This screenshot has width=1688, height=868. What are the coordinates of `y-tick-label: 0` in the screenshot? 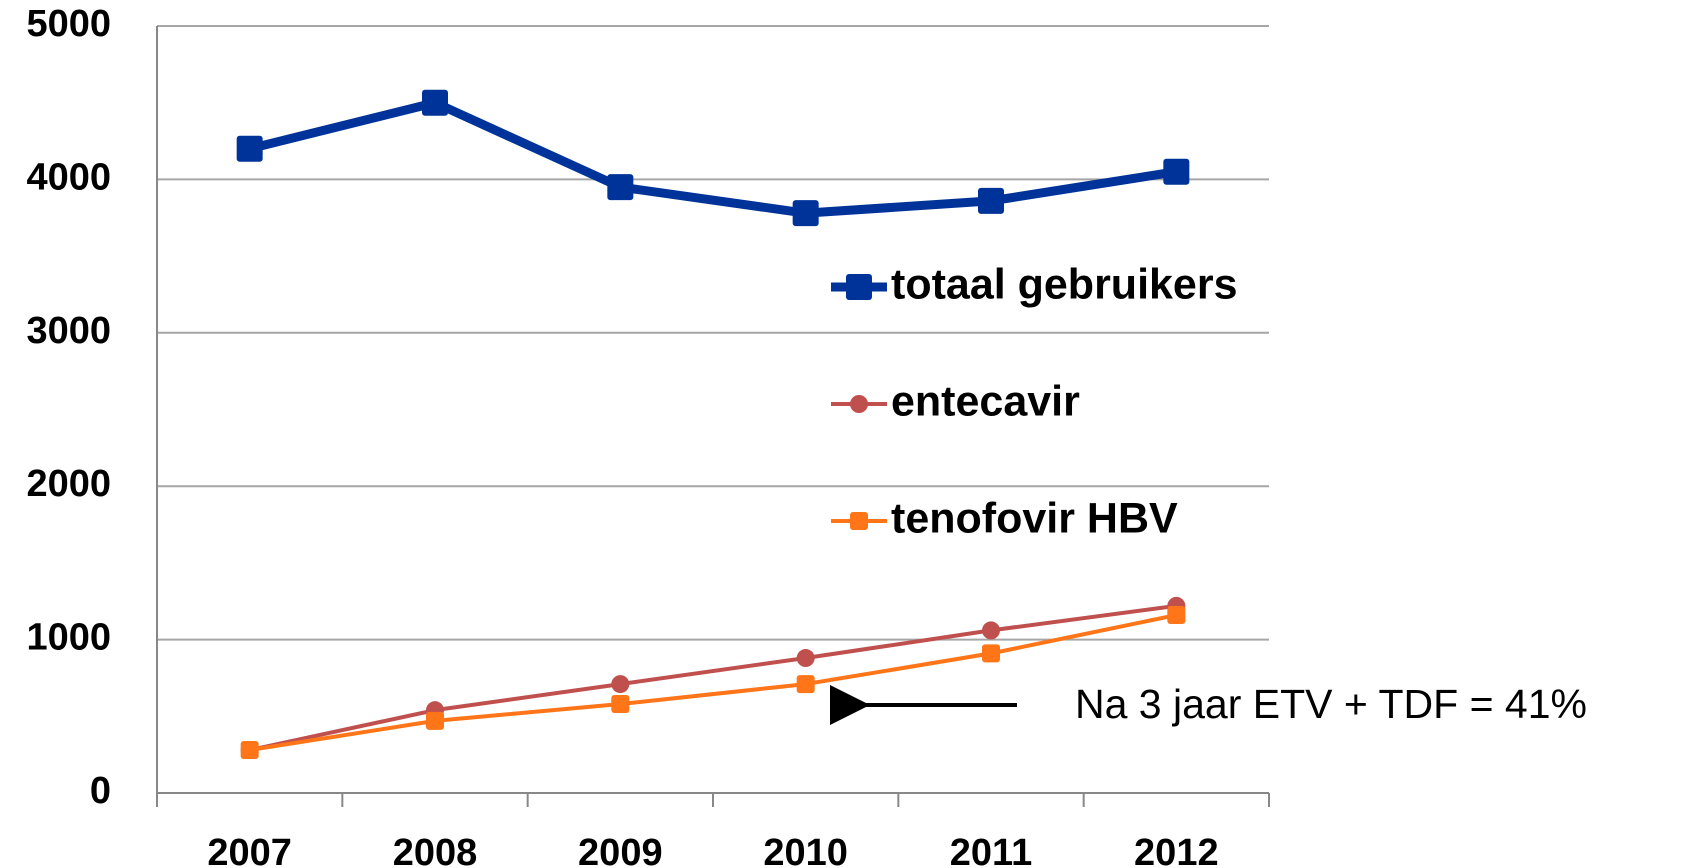 It's located at (100, 791).